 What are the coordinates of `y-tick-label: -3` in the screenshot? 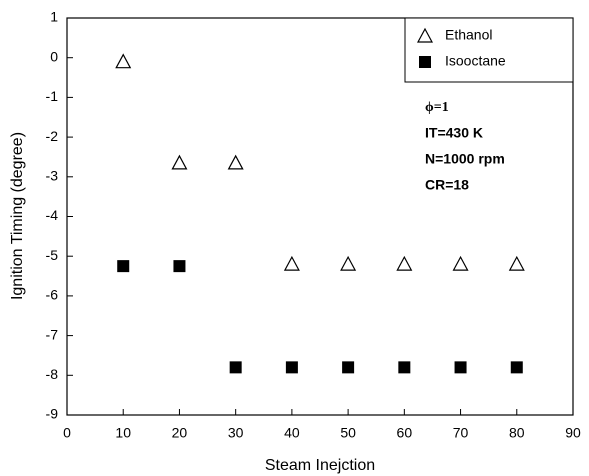 It's located at (52, 176).